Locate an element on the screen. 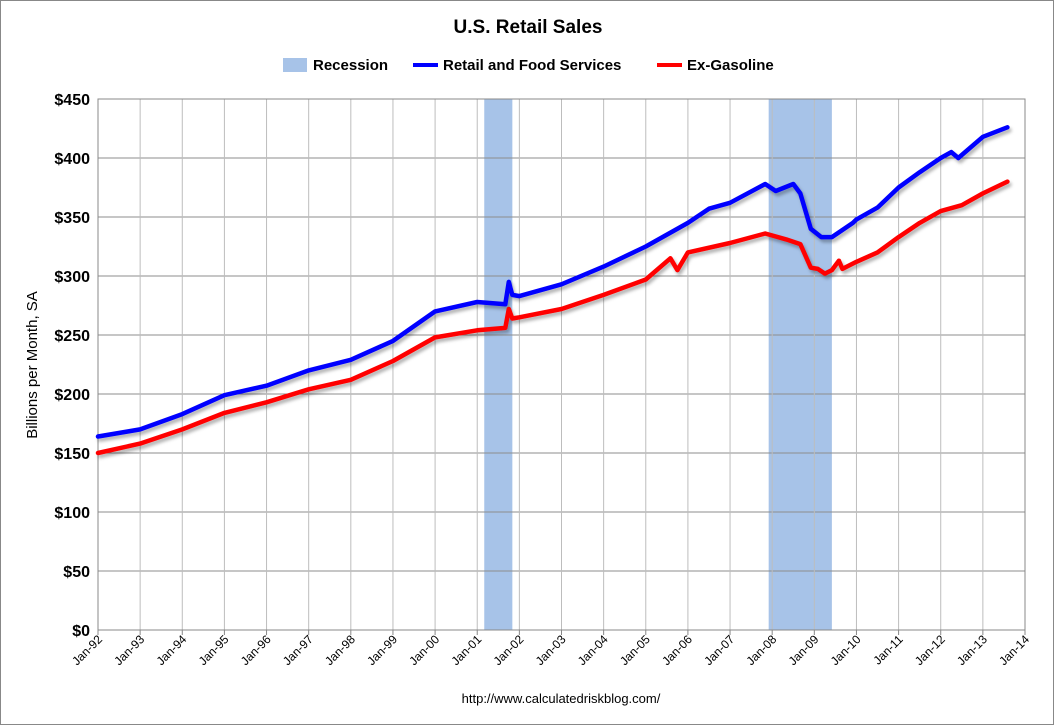 This screenshot has width=1054, height=726. x-tick-label: Jan-00 is located at coordinates (424, 650).